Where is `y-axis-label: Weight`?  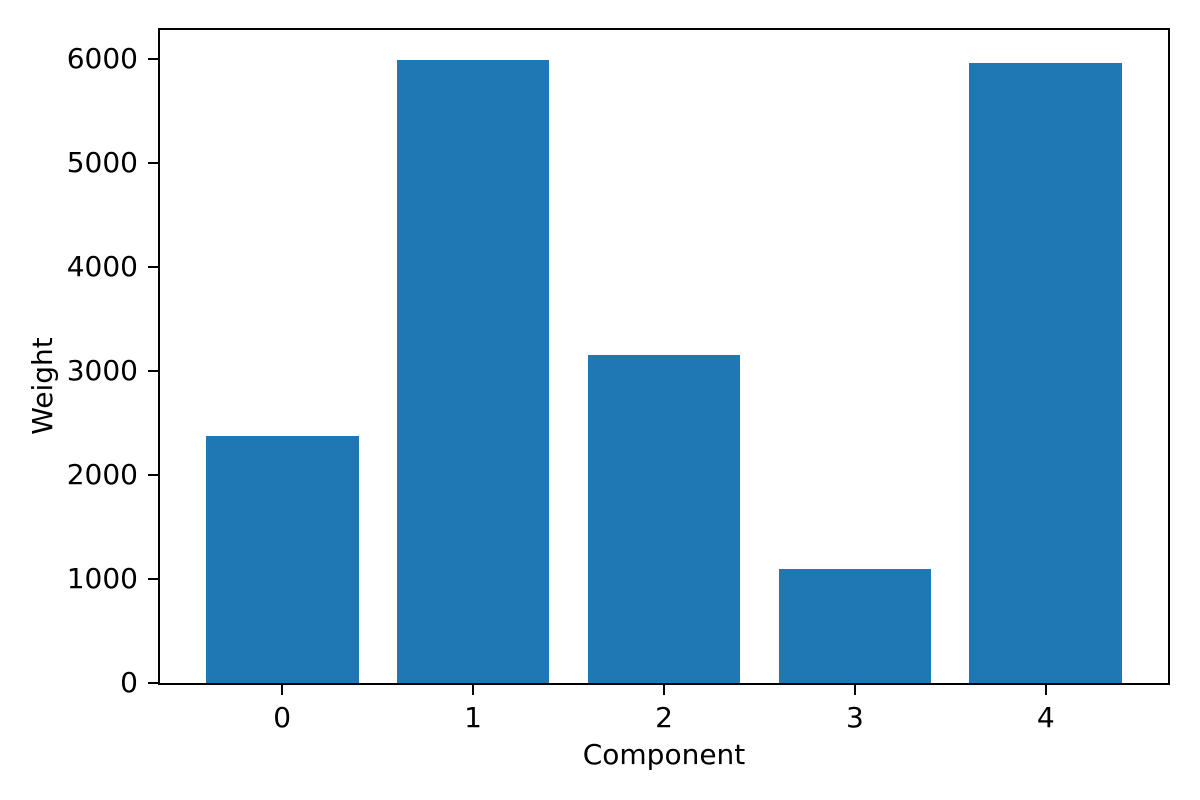 y-axis-label: Weight is located at coordinates (42, 386).